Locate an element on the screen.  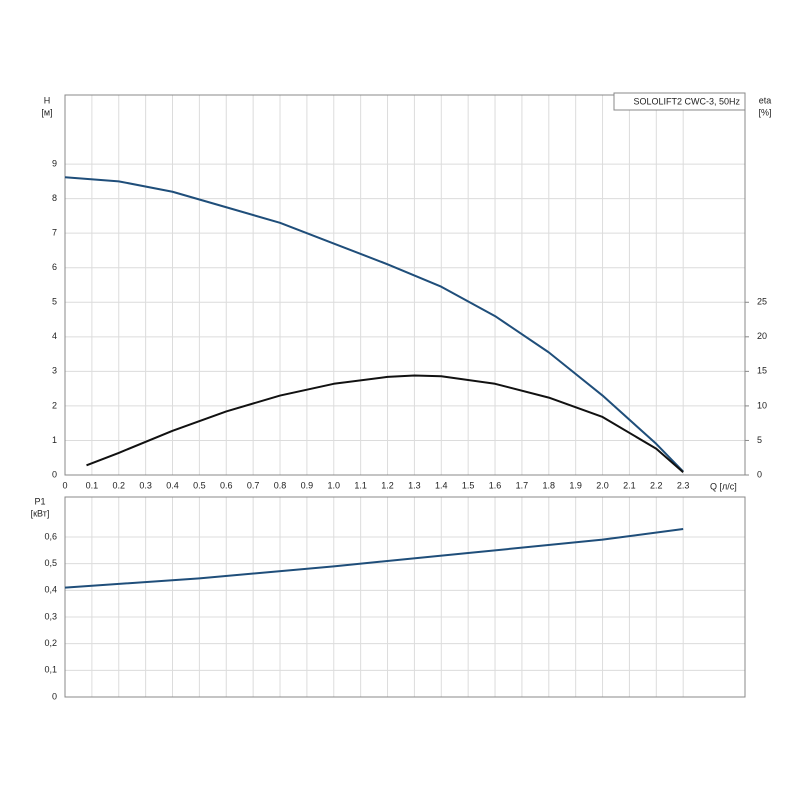
x-tick-label: 0.6 is located at coordinates (226, 485).